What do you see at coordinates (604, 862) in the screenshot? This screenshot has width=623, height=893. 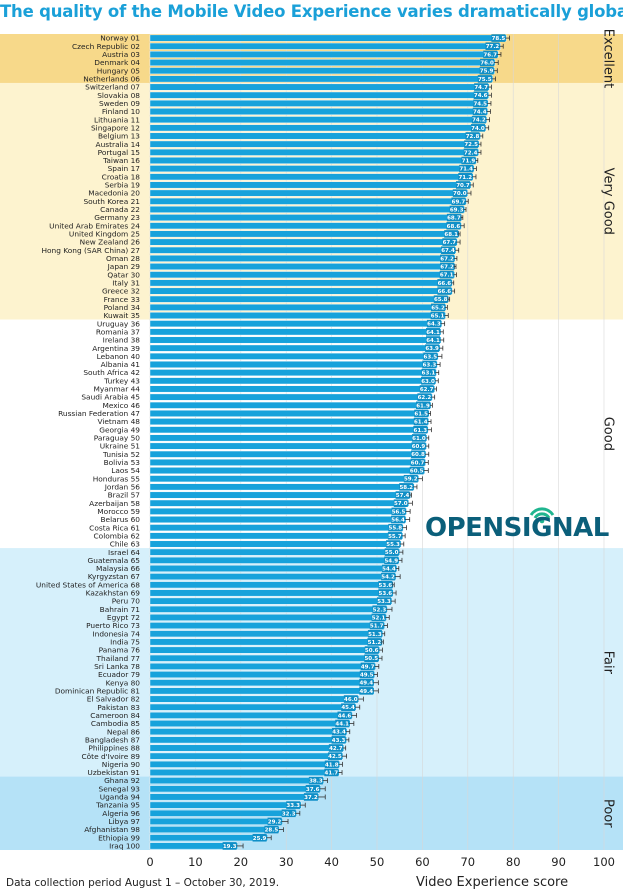 I see `x-tick-label: 100` at bounding box center [604, 862].